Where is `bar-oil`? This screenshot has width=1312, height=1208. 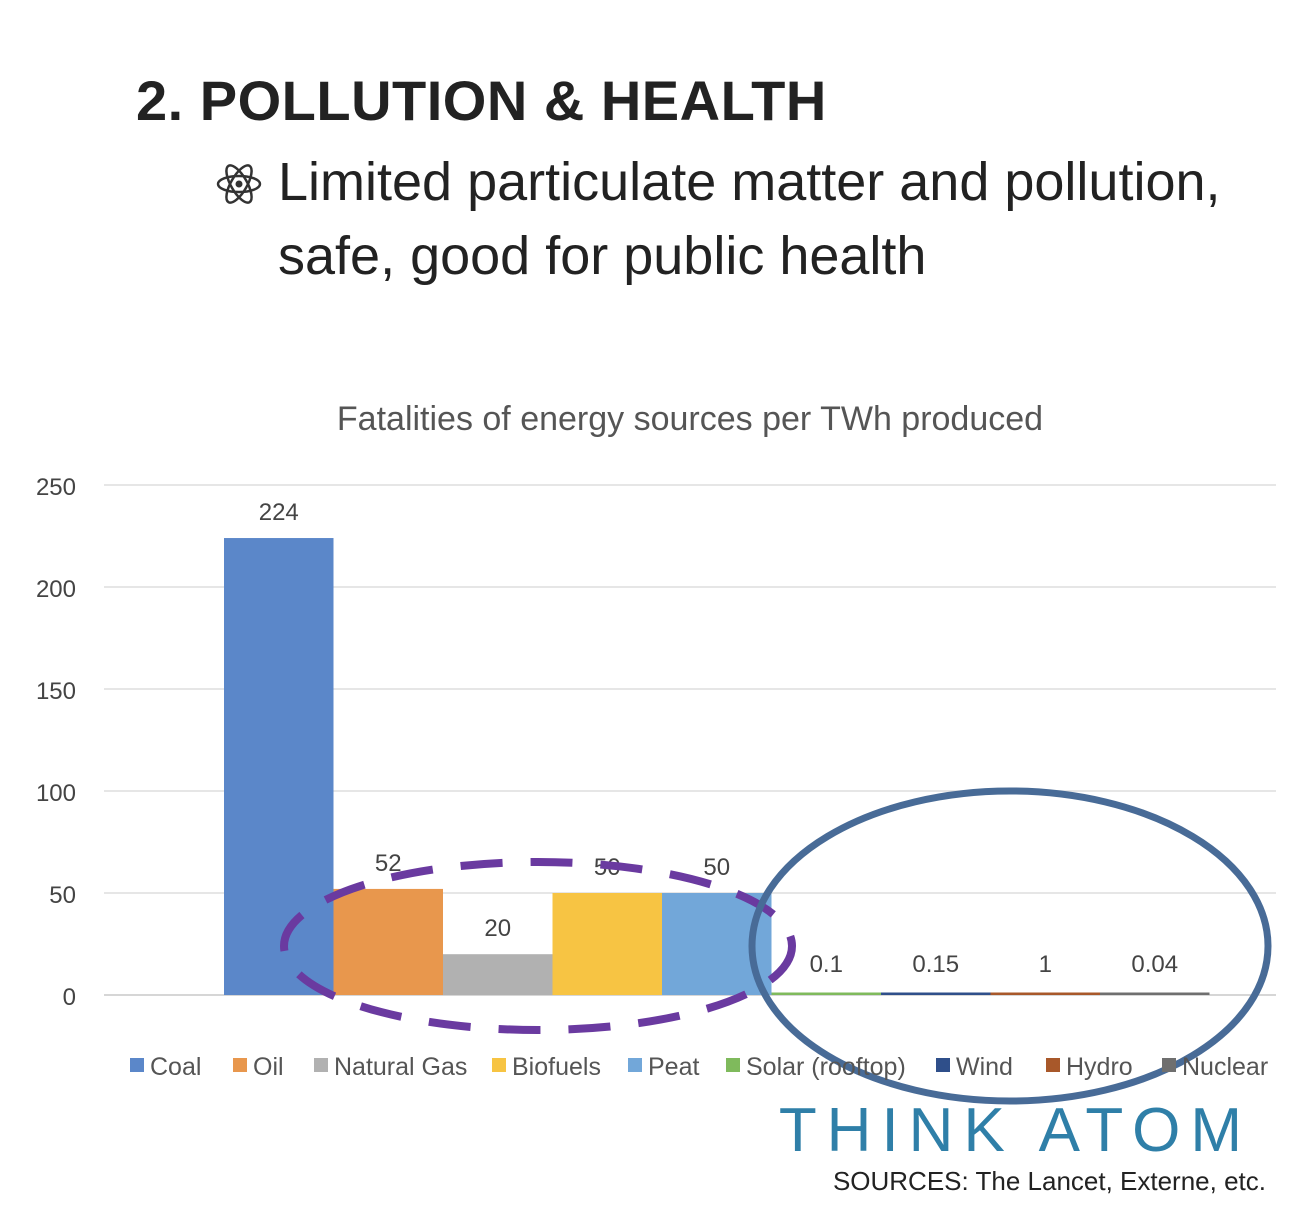
bar-oil is located at coordinates (388, 941).